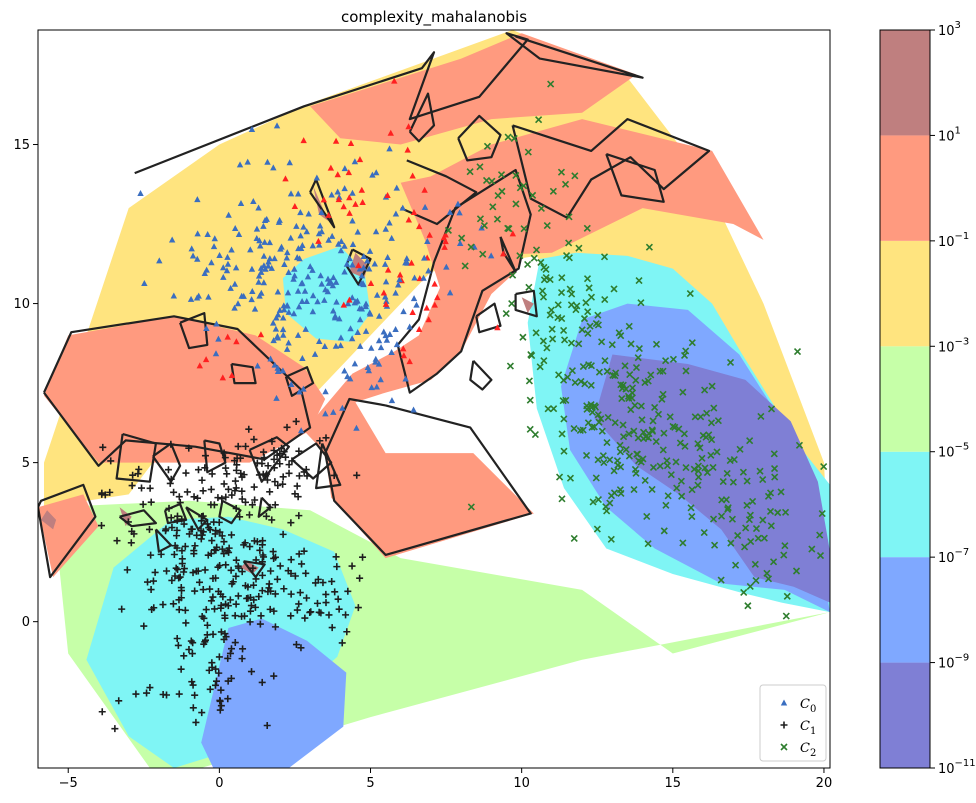 This screenshot has width=976, height=803. Describe the element at coordinates (784, 747) in the screenshot. I see `legend-marker-c2` at that location.